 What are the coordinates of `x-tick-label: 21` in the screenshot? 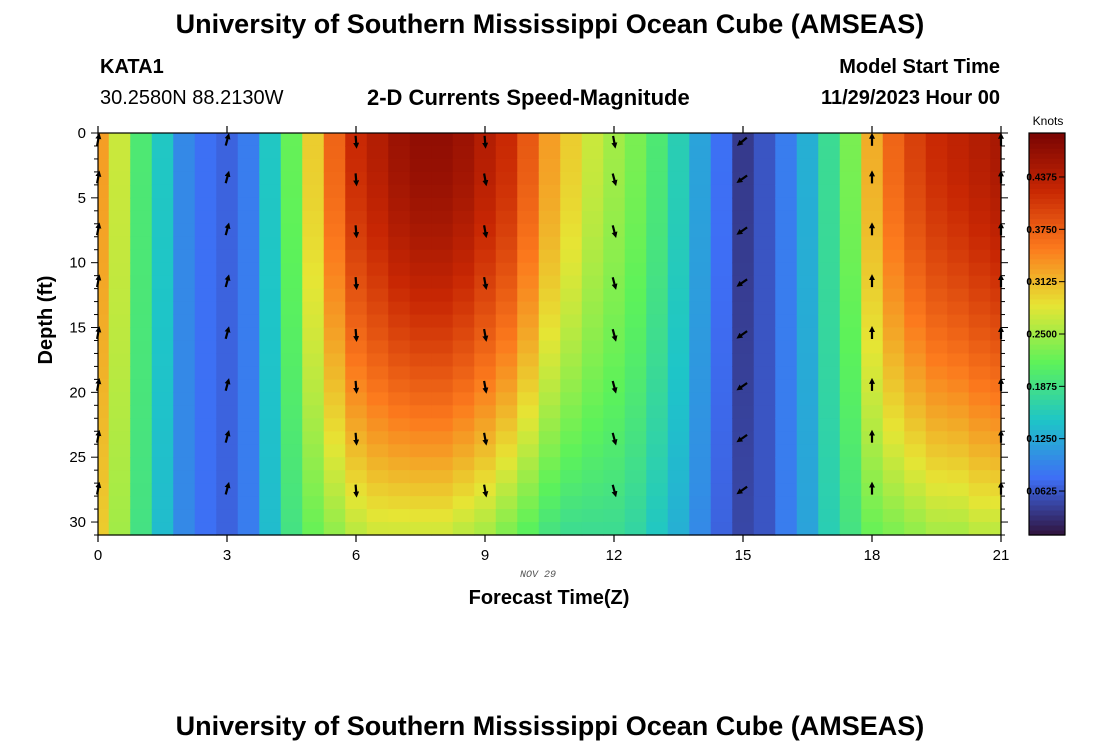 It's located at (1001, 555).